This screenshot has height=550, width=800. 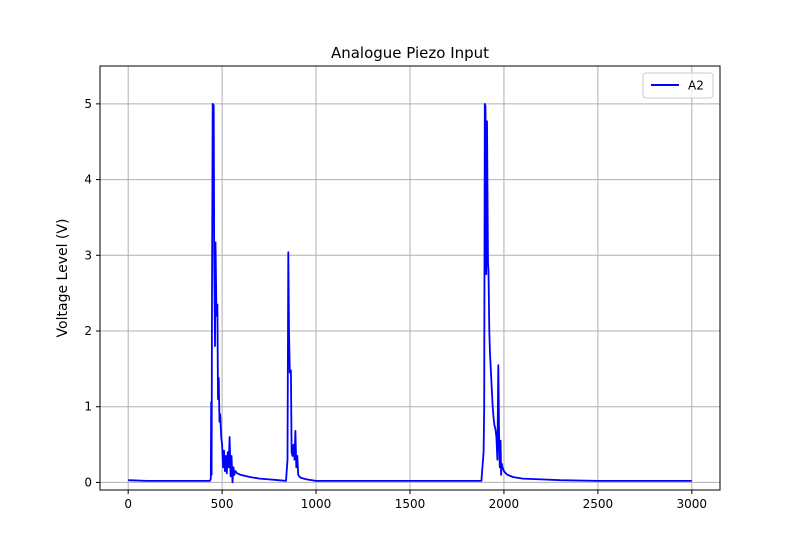 What do you see at coordinates (598, 504) in the screenshot?
I see `x-tick-label: 2500` at bounding box center [598, 504].